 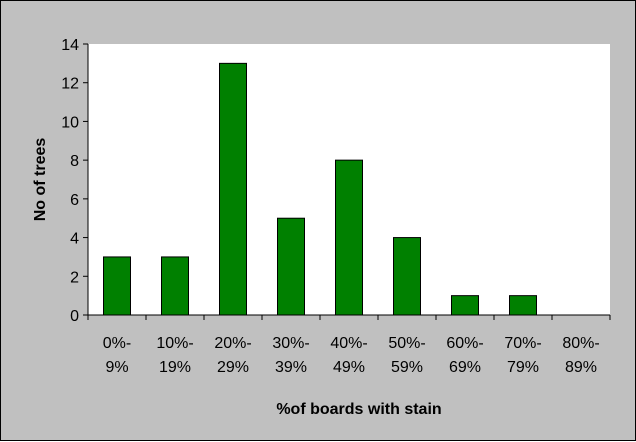 What do you see at coordinates (74, 239) in the screenshot?
I see `y-tick-label: 4` at bounding box center [74, 239].